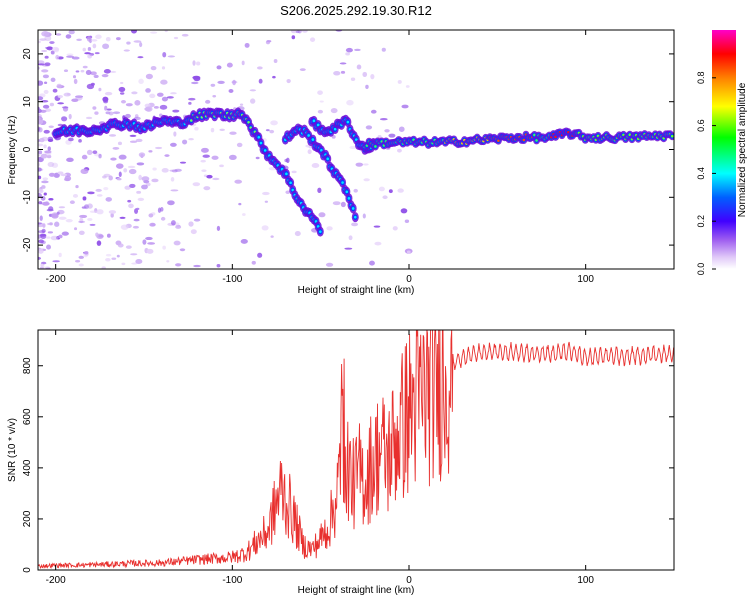  I want to click on x-tick-label: 0, so click(409, 279).